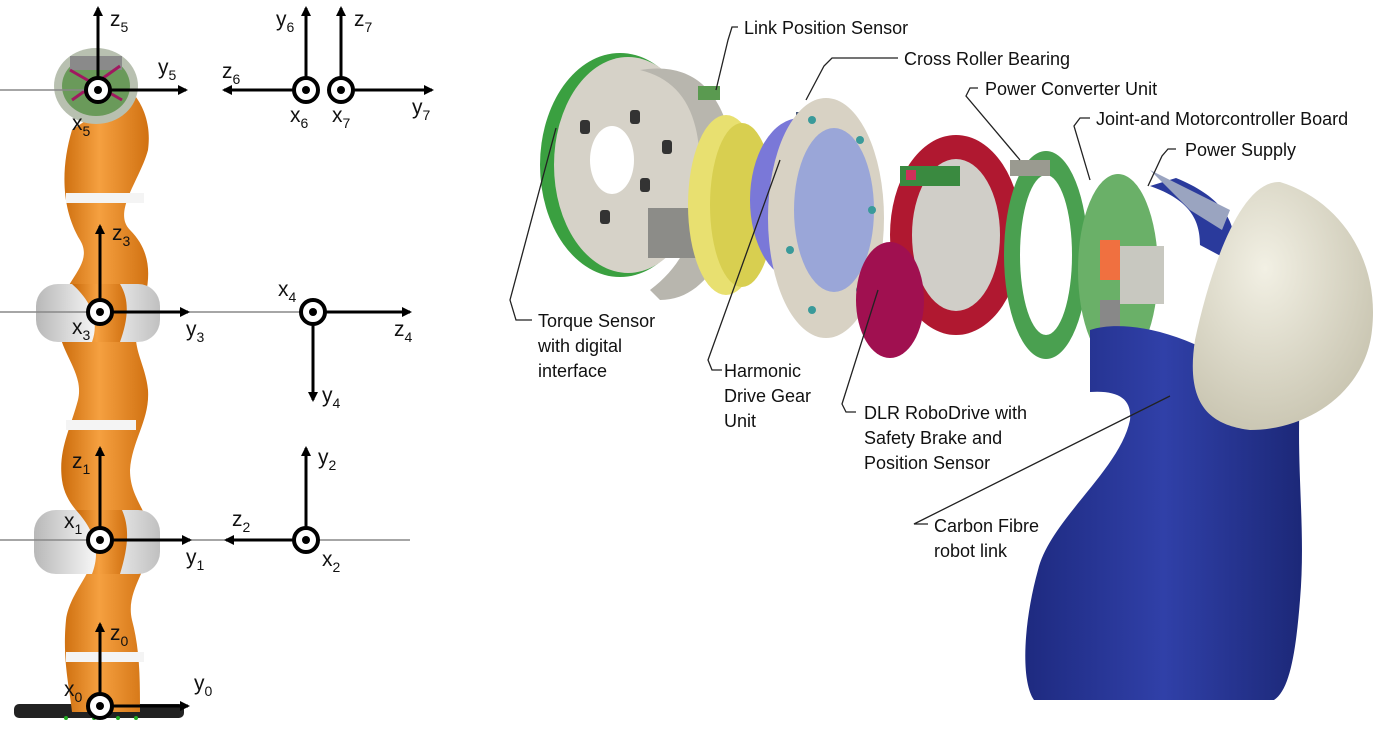 The width and height of the screenshot is (1384, 734). What do you see at coordinates (939, 246) in the screenshot?
I see `robodrive-part` at bounding box center [939, 246].